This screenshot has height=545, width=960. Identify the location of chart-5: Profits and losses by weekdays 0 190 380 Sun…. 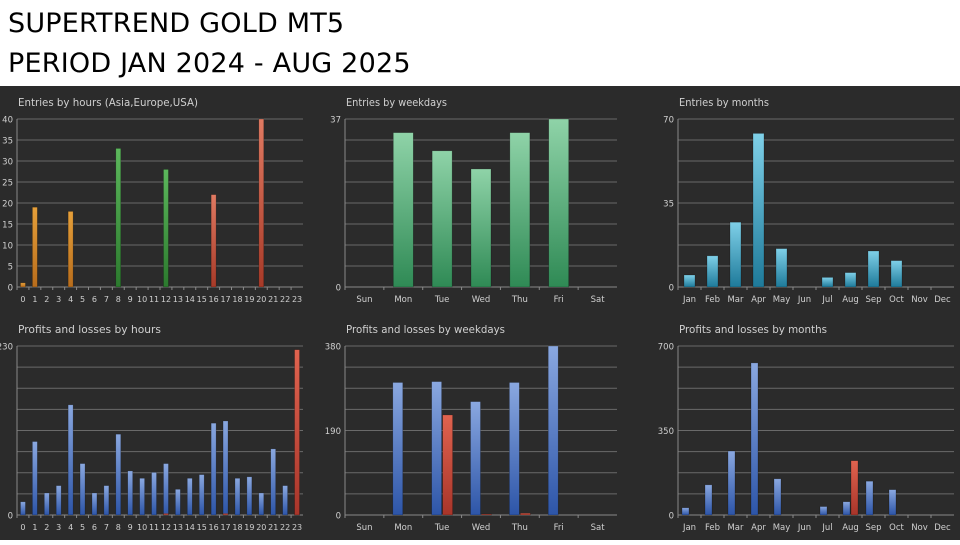
(471, 428).